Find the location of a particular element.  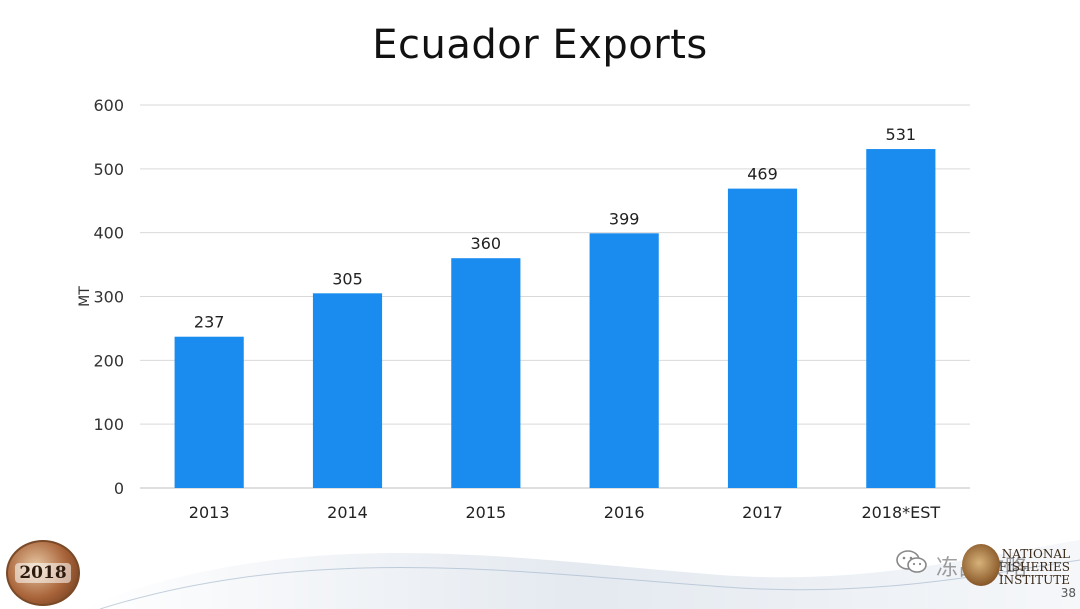

conference-logo-year: 2018 is located at coordinates (43, 573).